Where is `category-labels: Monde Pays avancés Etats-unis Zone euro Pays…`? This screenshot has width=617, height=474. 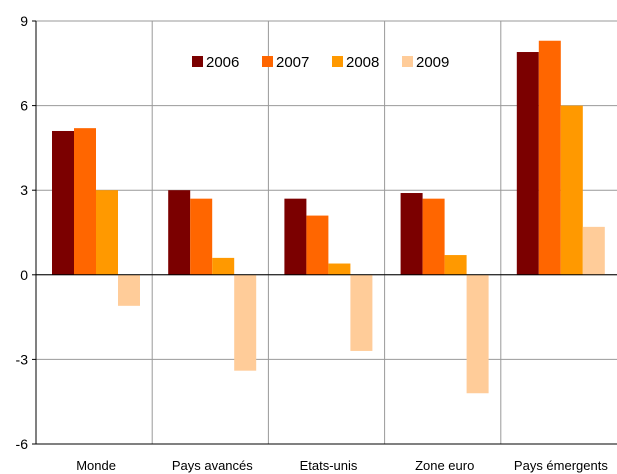
category-labels: Monde Pays avancés Etats-unis Zone euro Pays… is located at coordinates (342, 465).